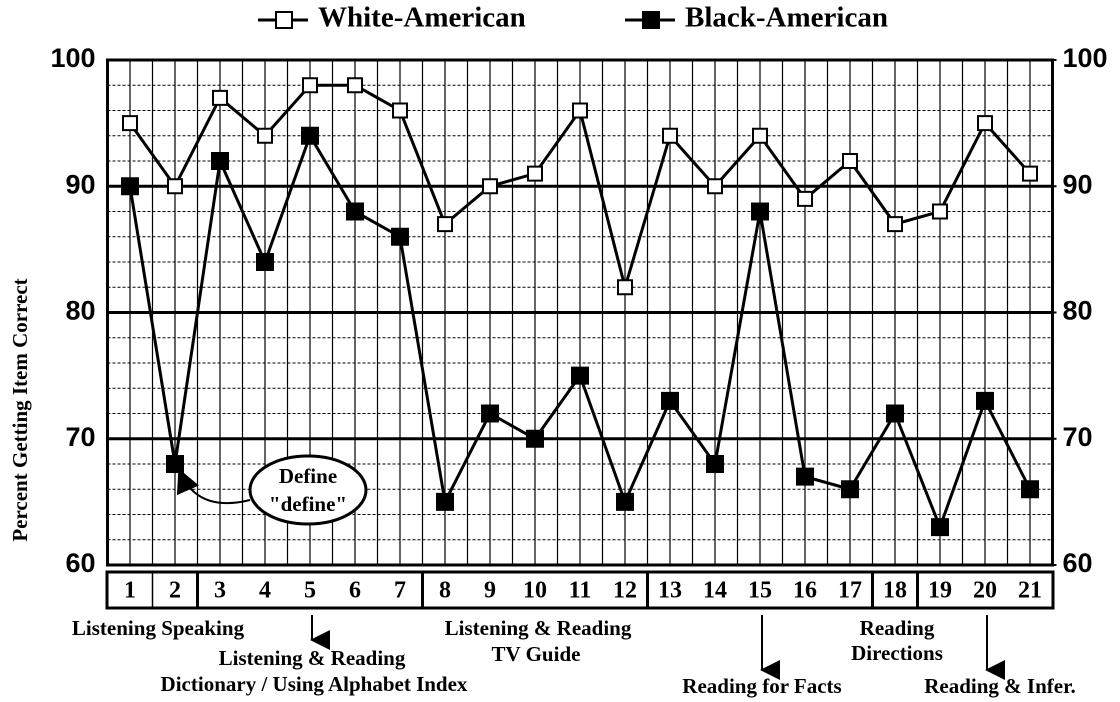  What do you see at coordinates (1078, 184) in the screenshot?
I see `y2-tick-label: 90` at bounding box center [1078, 184].